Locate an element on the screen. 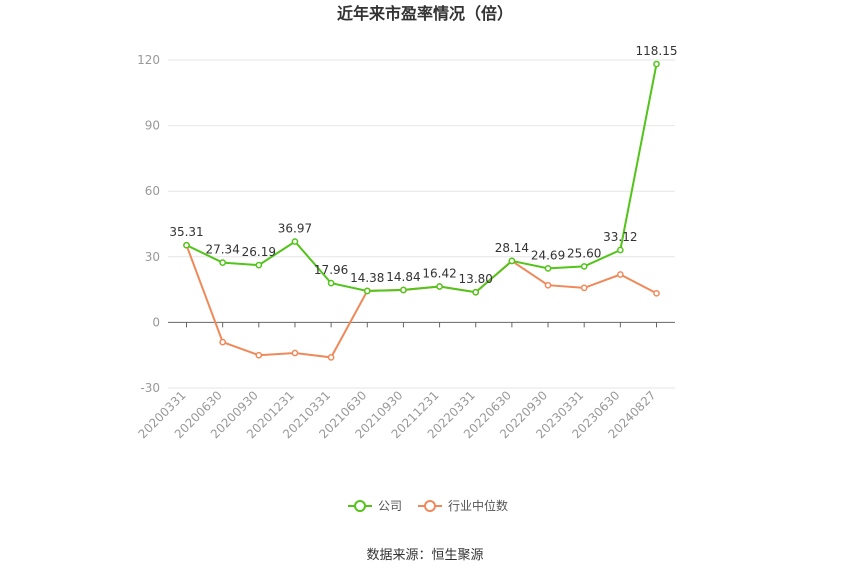 This screenshot has width=850, height=575. data-label: 27.34 is located at coordinates (222, 250).